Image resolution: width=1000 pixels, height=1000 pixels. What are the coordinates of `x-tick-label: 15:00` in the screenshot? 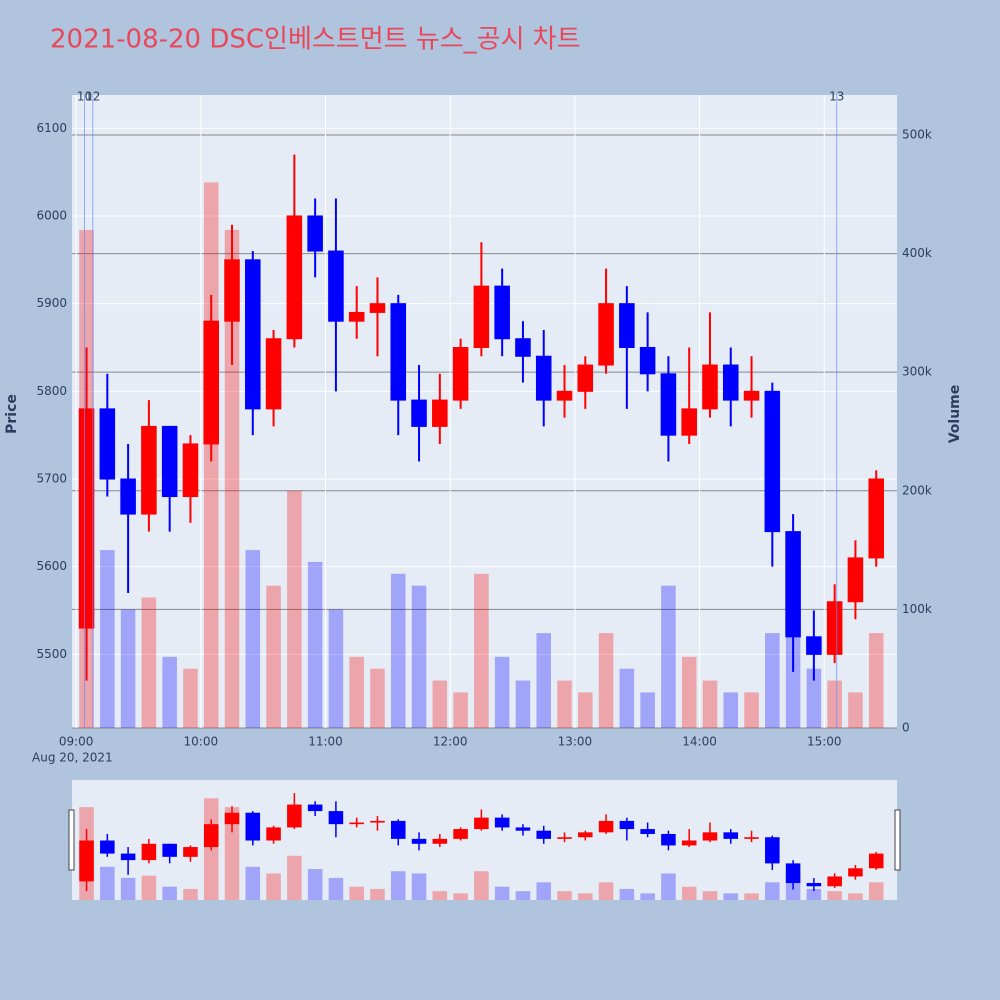 It's located at (824, 742).